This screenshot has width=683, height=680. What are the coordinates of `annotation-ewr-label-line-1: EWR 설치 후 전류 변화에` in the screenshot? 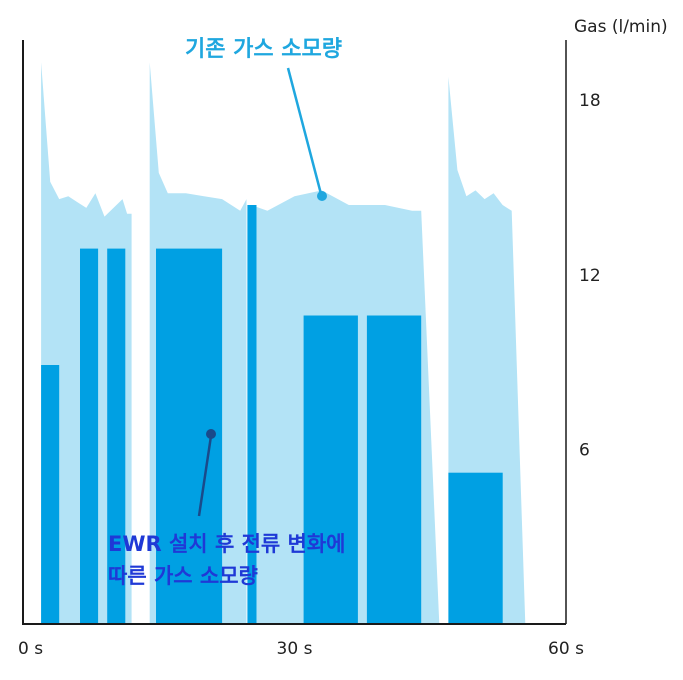 It's located at (226, 544).